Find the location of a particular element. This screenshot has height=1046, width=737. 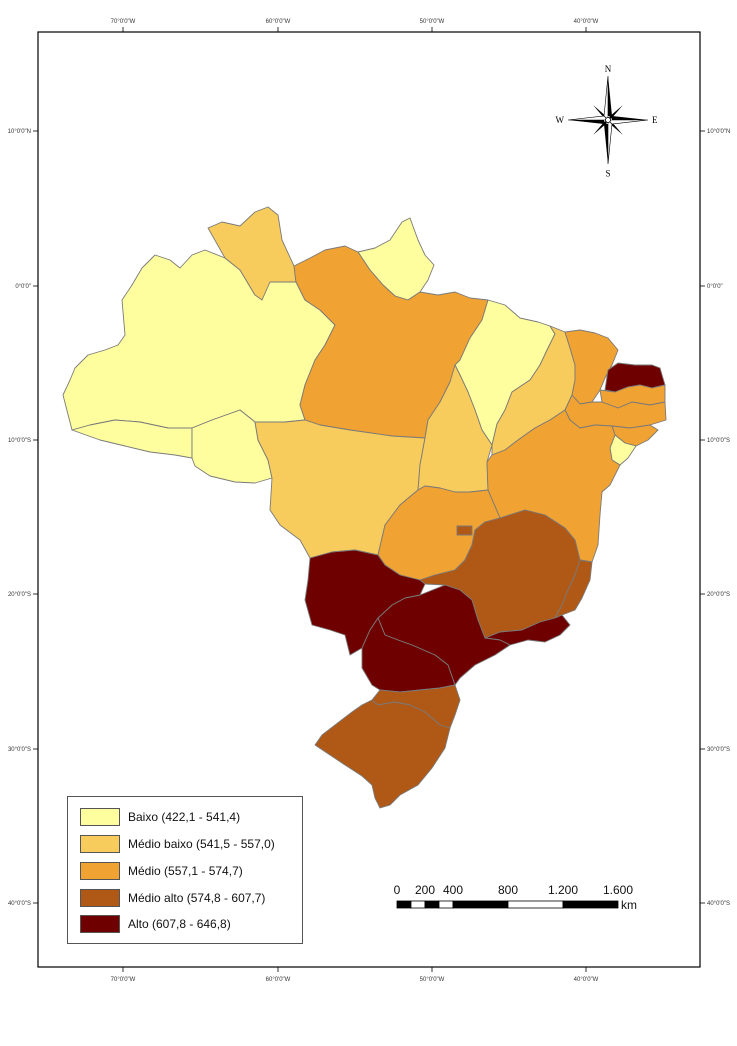

legend-item: Alto (607,8 - 646,8) is located at coordinates (155, 924).